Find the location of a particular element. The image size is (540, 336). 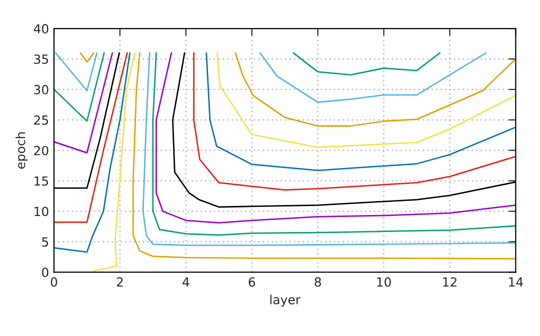

y-tick-label: 15 is located at coordinates (41, 181).